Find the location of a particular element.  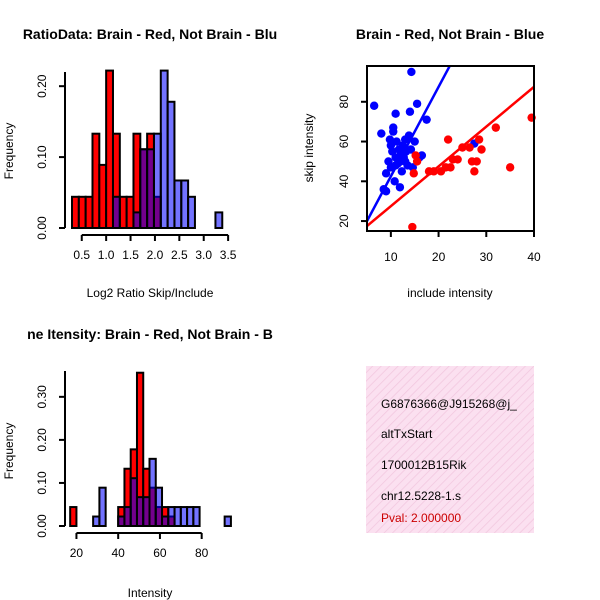

p3-y-tick-label: 0.00 is located at coordinates (42, 526).